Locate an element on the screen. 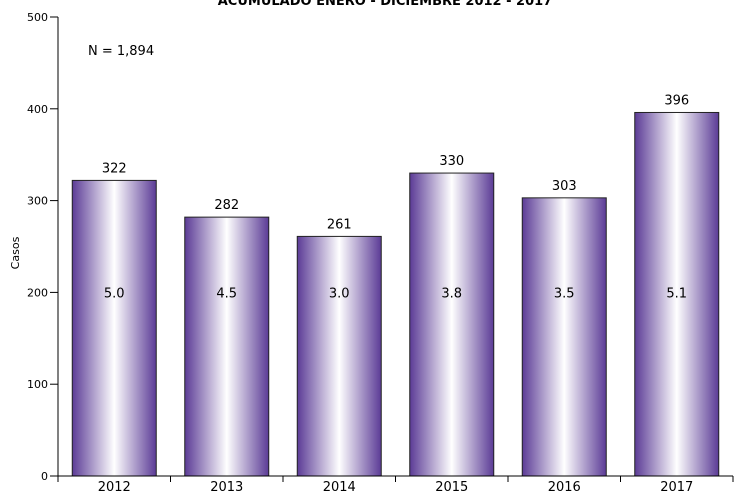  bar-value-label-2012: 322 is located at coordinates (114, 168).